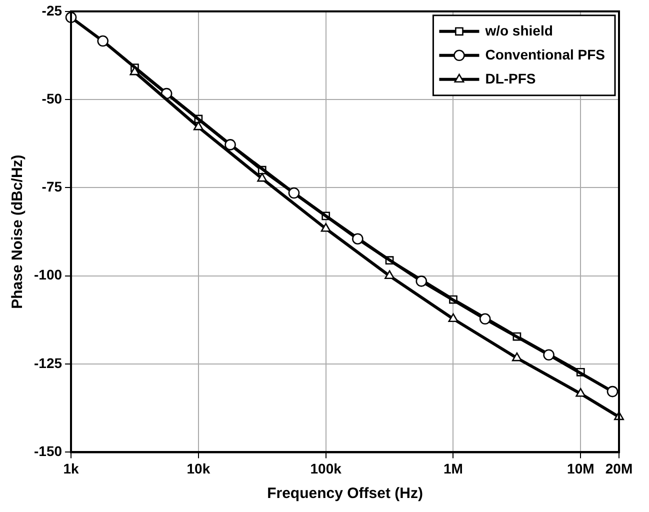 This screenshot has height=512, width=649. I want to click on x-tick-label: 10M, so click(580, 468).